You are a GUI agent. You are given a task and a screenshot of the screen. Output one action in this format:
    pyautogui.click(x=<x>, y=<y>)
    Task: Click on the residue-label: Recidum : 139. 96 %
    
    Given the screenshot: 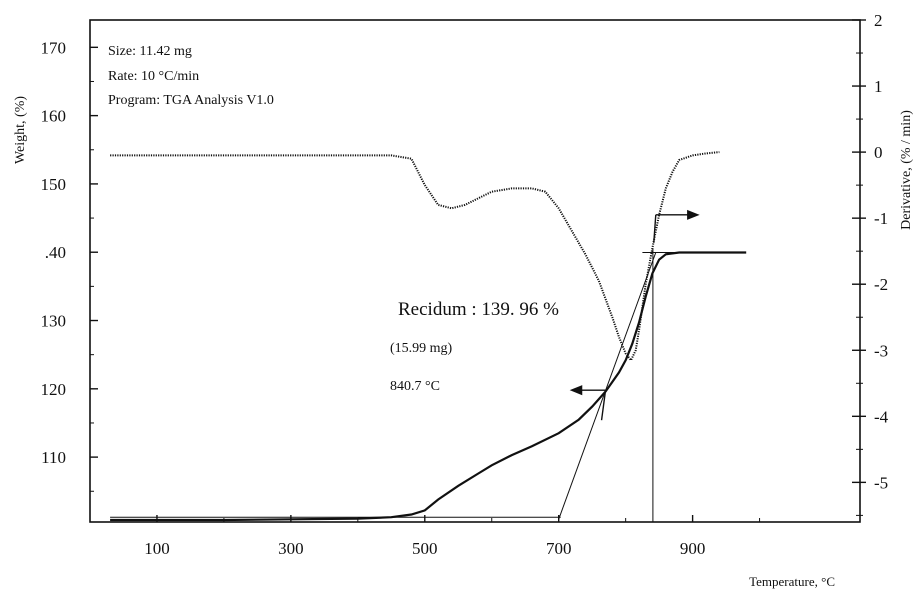 What is the action you would take?
    pyautogui.click(x=478, y=309)
    